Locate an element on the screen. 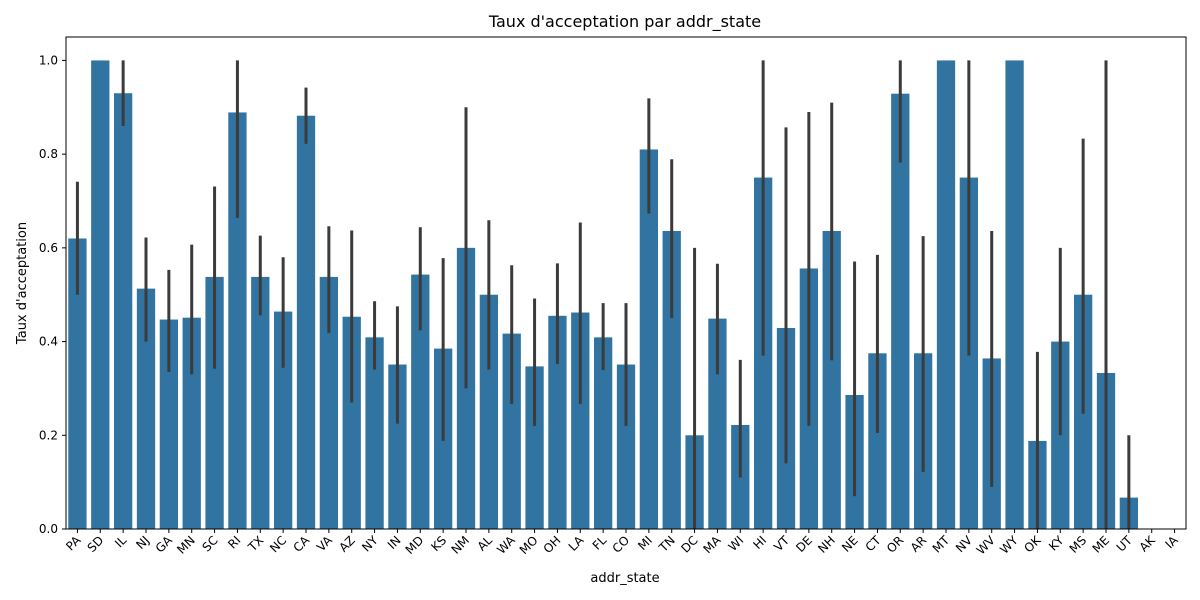 The image size is (1200, 600). x-tick-label: MI is located at coordinates (645, 543).